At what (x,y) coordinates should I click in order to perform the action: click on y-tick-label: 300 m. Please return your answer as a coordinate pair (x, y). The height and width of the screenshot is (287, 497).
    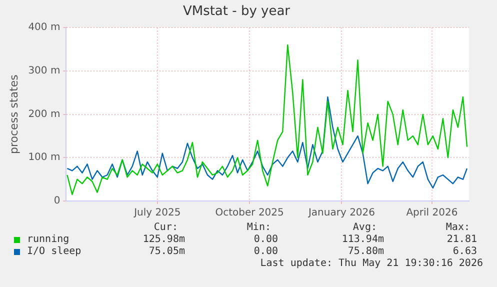
    Looking at the image, I should click on (44, 71).